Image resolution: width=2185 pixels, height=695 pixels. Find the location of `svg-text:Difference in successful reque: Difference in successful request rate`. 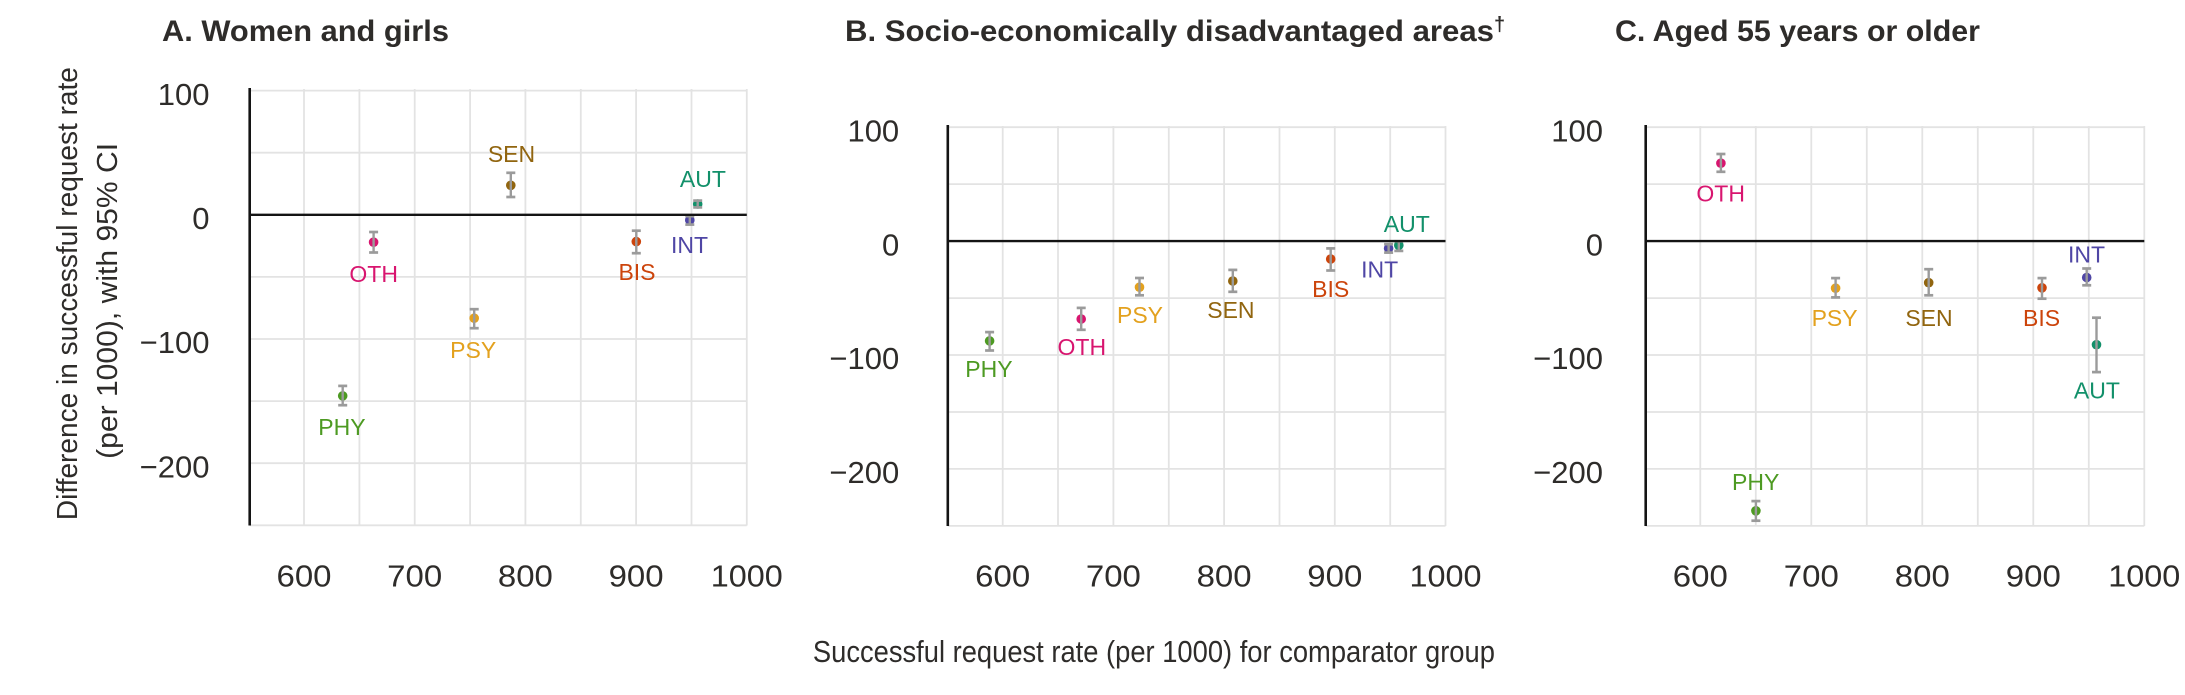

svg-text:Difference in successful reque: Difference in successful request rate is located at coordinates (68, 293).